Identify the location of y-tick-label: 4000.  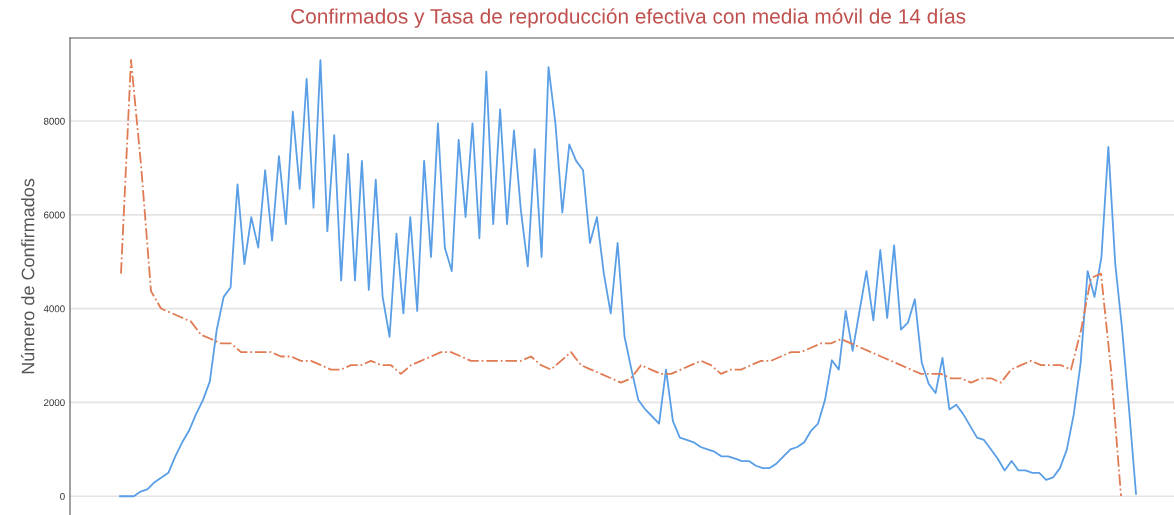
(54, 309).